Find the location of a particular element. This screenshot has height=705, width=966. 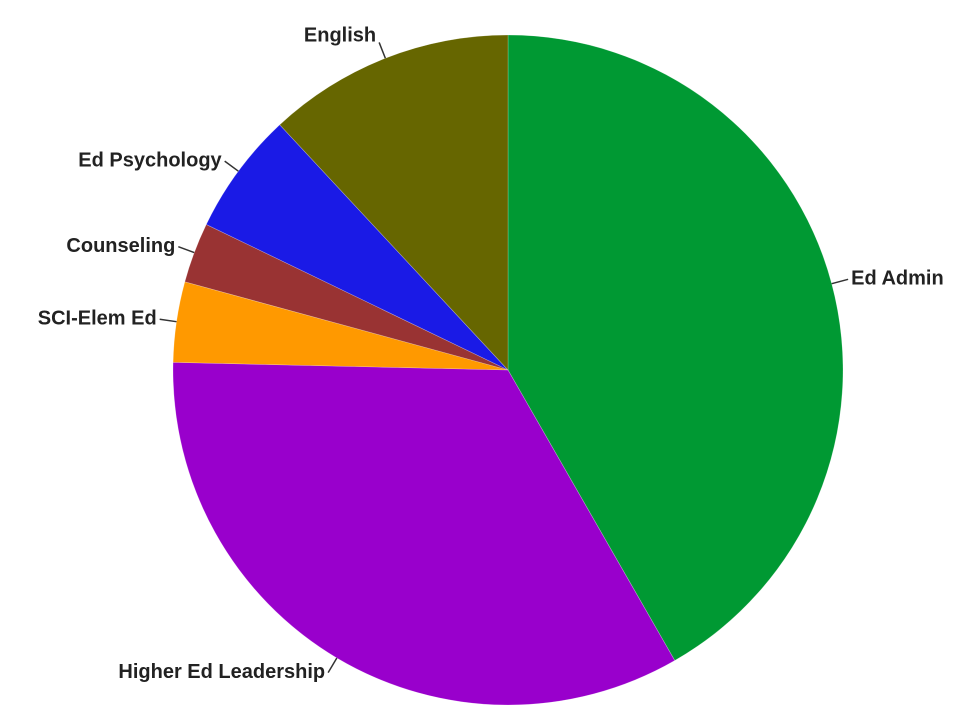

slice-label-counseling: Counseling is located at coordinates (120, 246).